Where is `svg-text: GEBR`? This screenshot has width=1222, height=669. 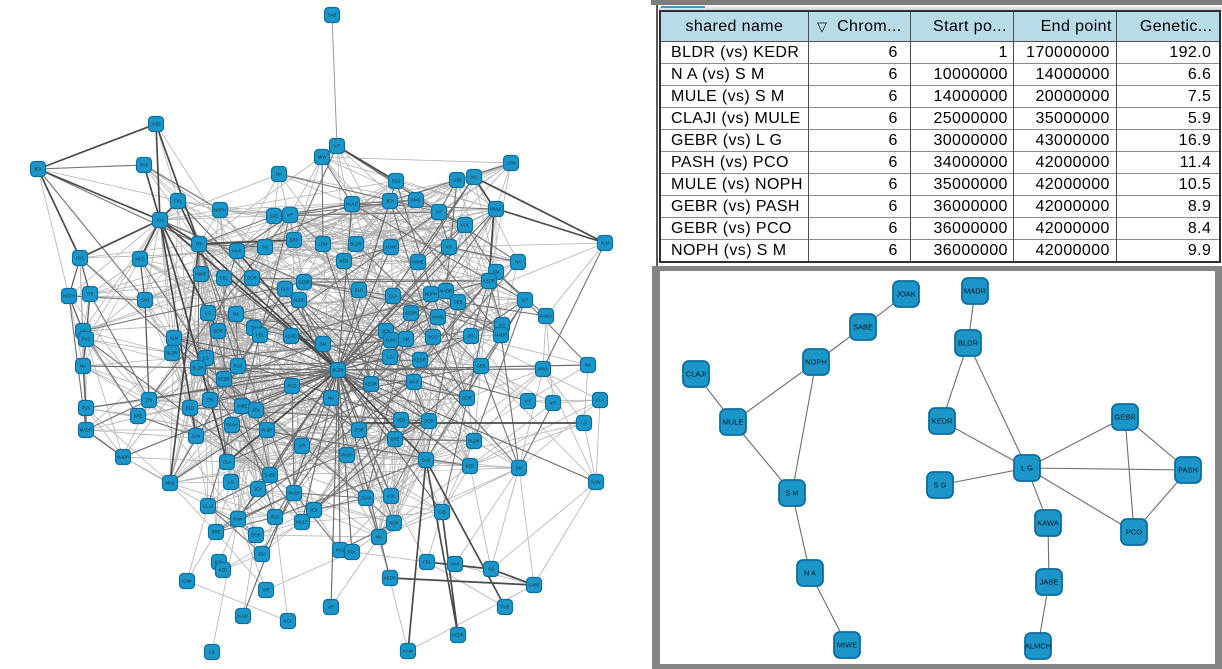 svg-text: GEBR is located at coordinates (304, 282).